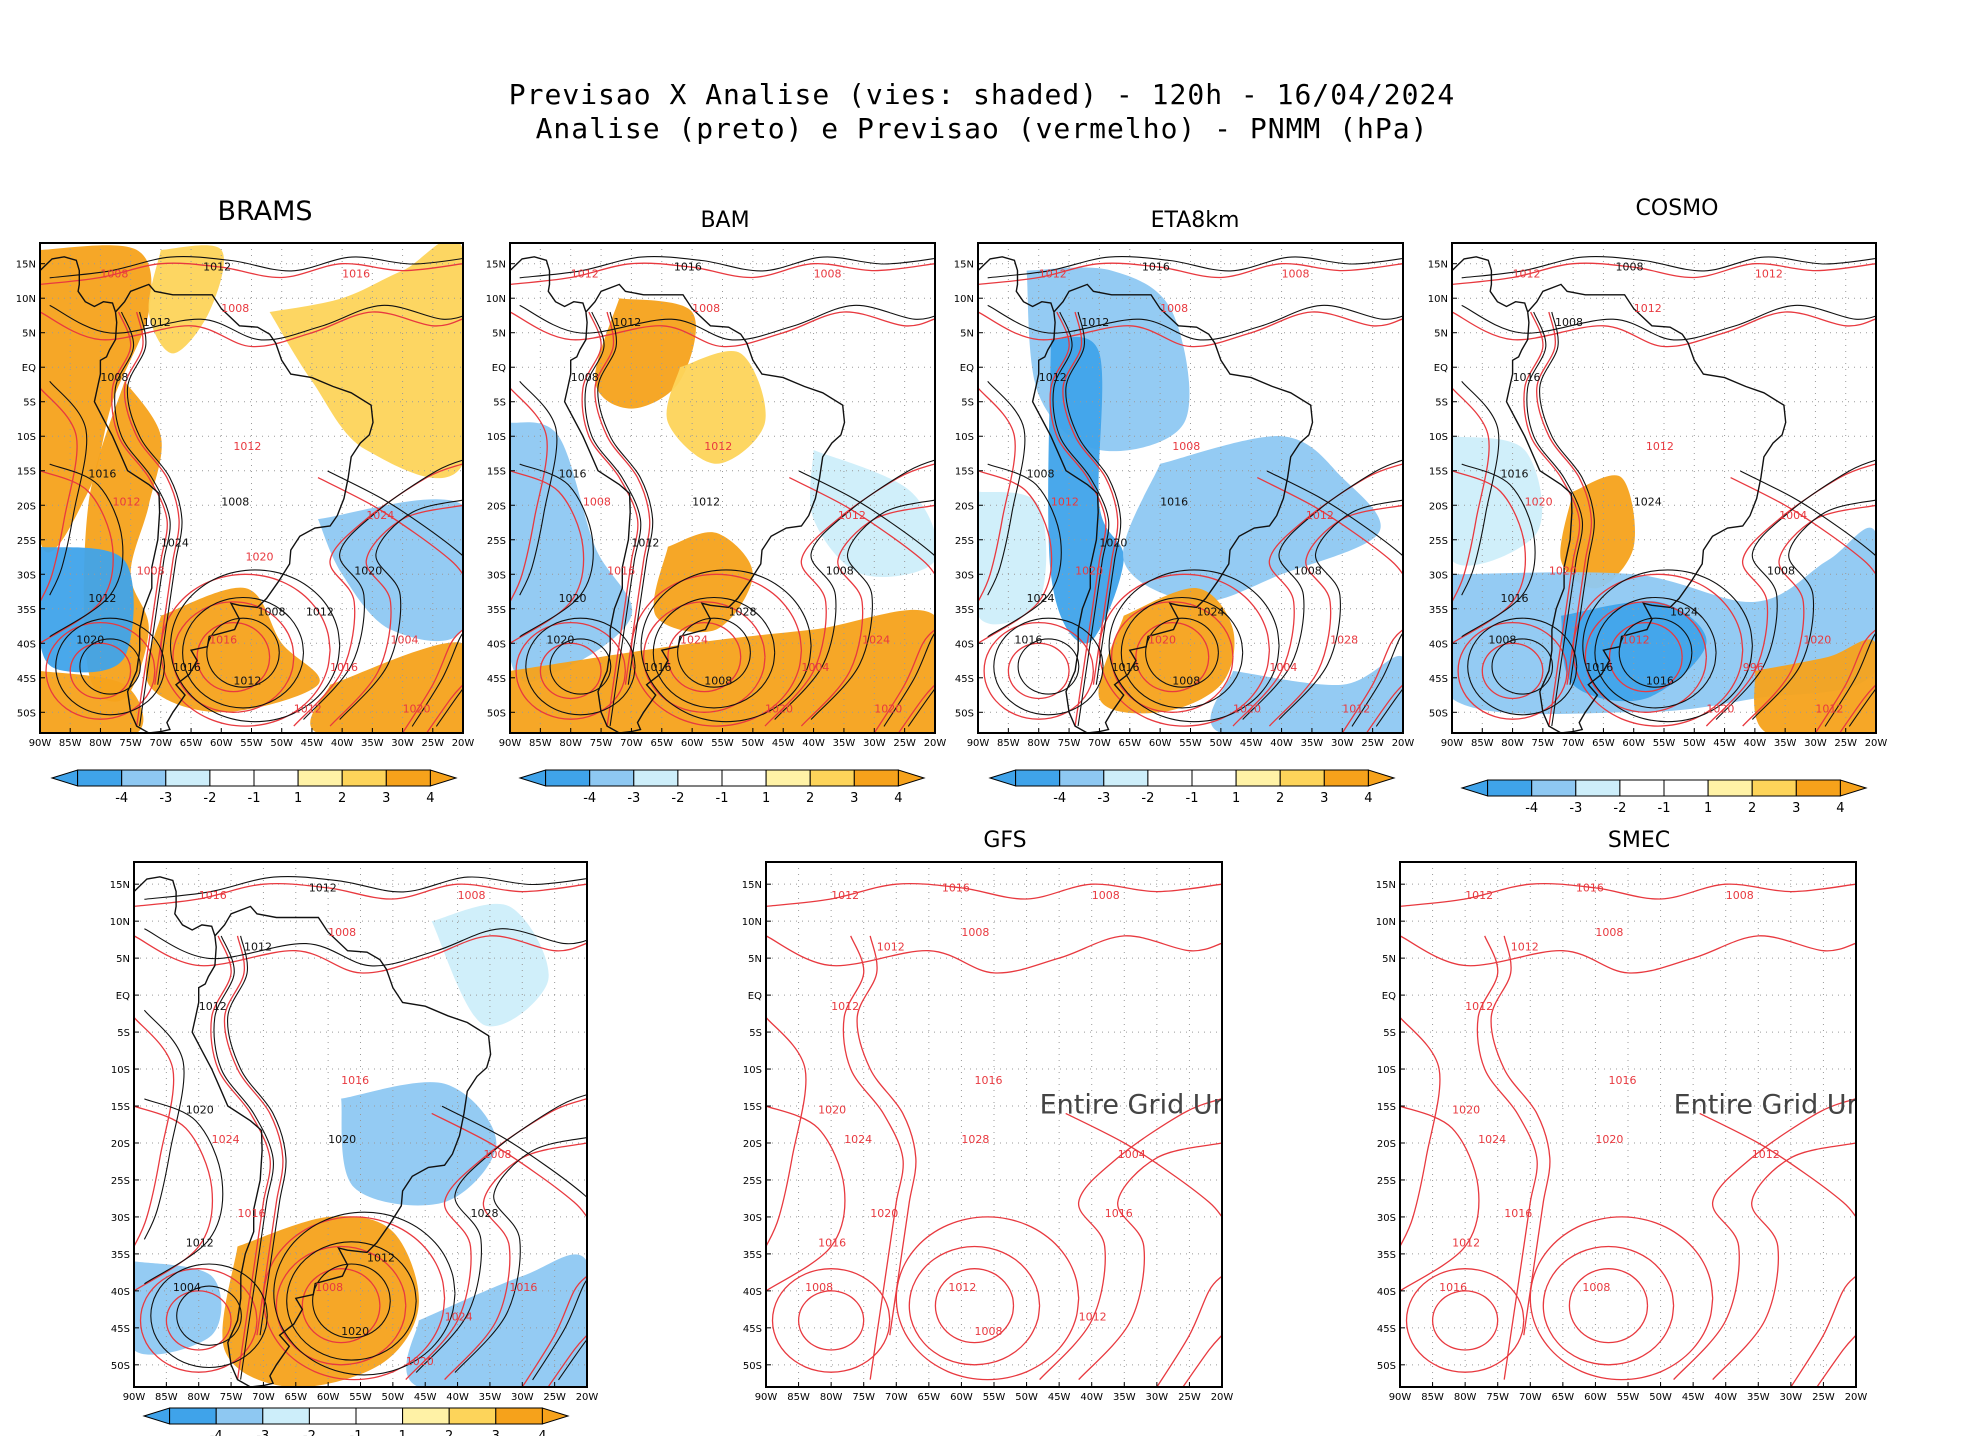 This screenshot has height=1436, width=1964. Describe the element at coordinates (1753, 667) in the screenshot. I see `isobar-label: 996` at that location.